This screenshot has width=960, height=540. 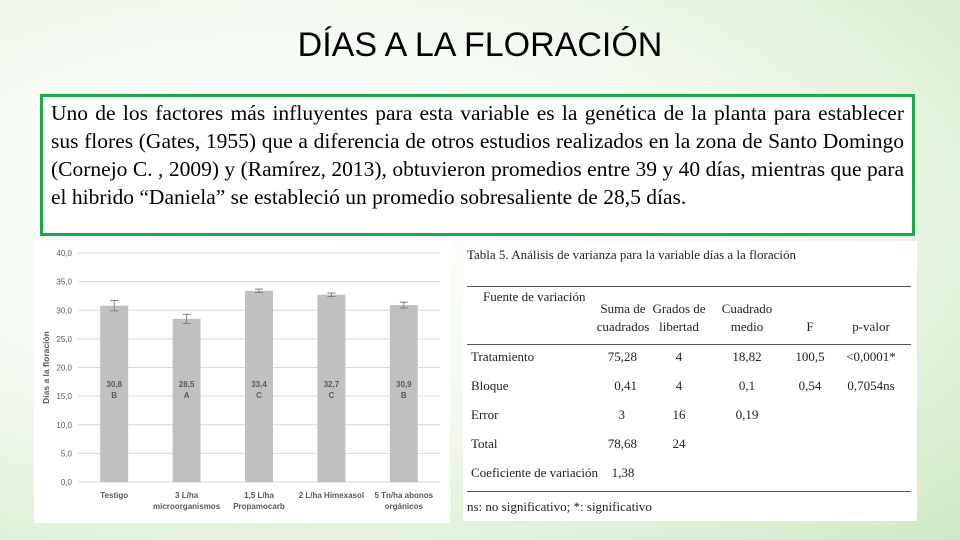 I want to click on row-cm: 0,1, so click(x=747, y=385).